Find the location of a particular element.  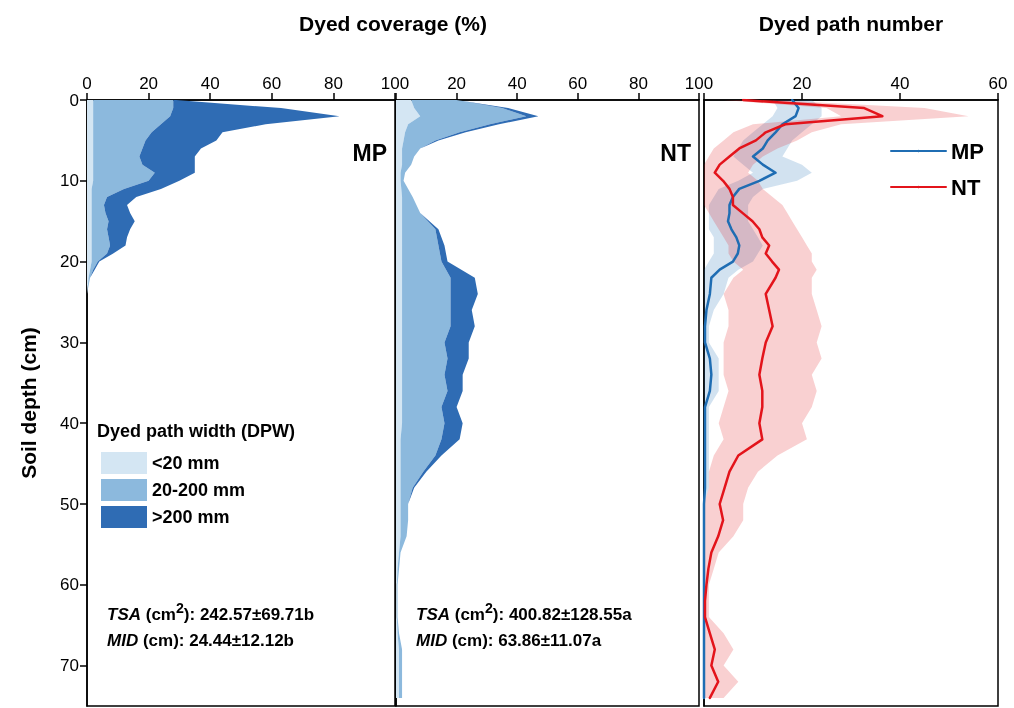

legend-label: >200 mm is located at coordinates (191, 517).